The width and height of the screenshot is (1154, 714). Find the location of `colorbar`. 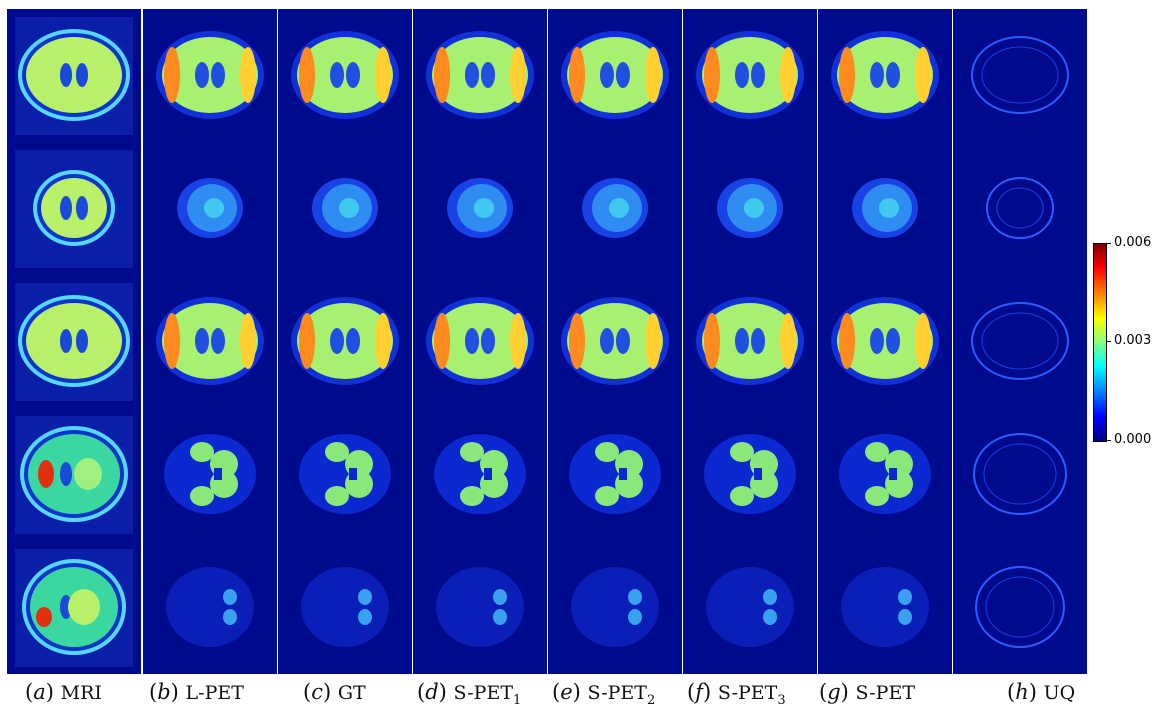

colorbar is located at coordinates (1100, 342).